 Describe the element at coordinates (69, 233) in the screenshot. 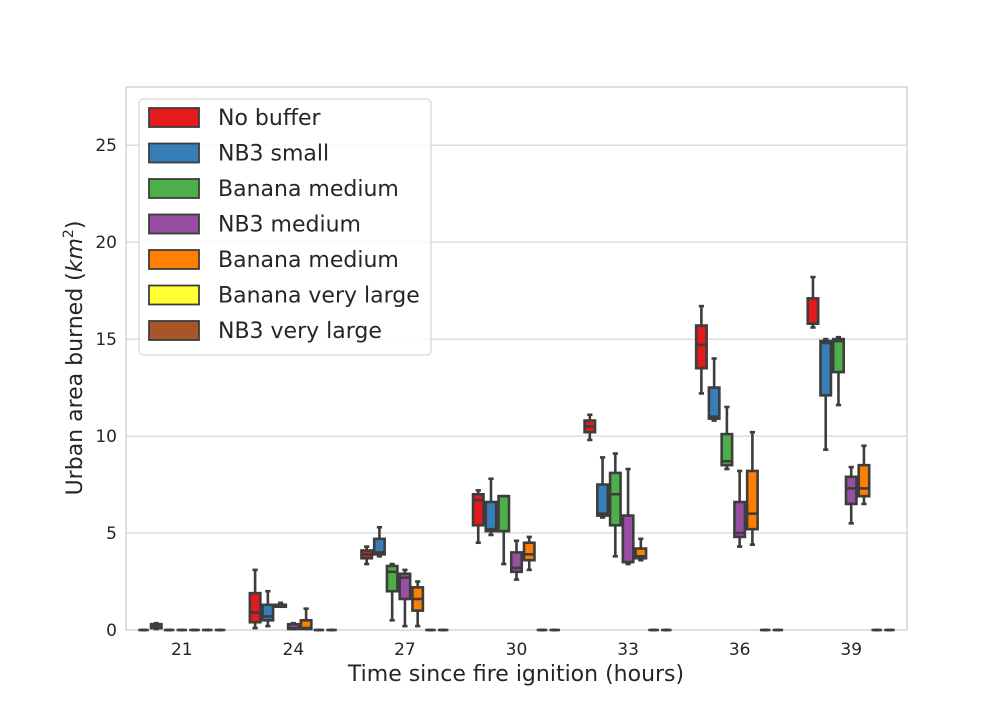

I see `y-axis-label-exponent: 2` at that location.